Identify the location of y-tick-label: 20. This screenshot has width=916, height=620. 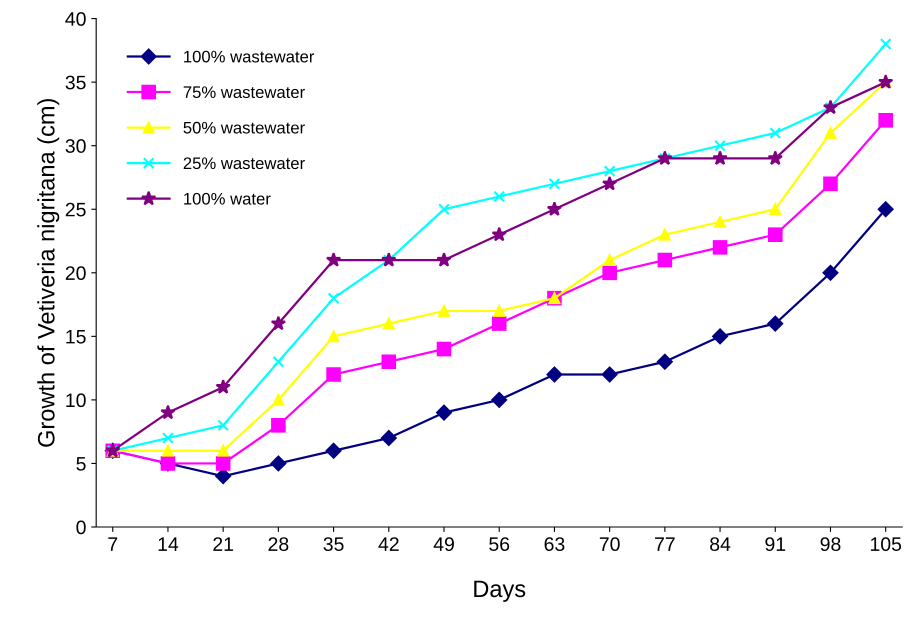
(76, 273).